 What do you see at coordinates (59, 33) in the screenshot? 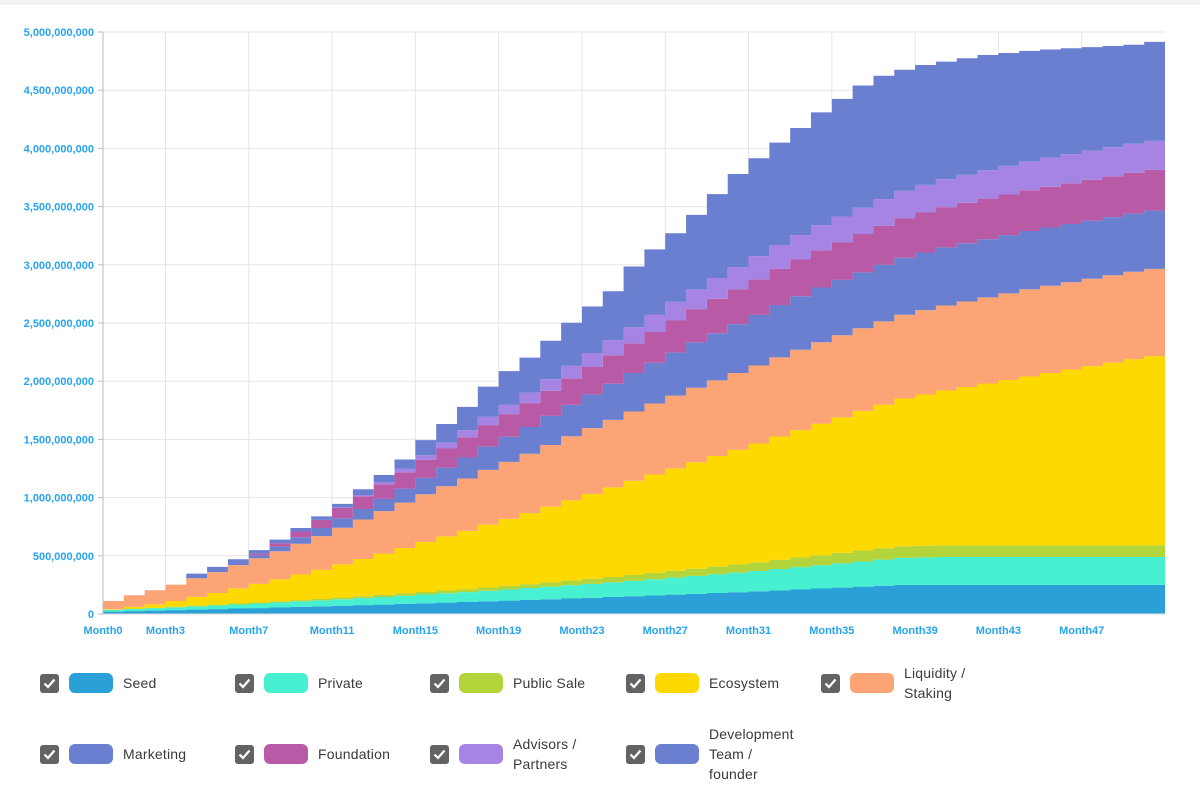
I see `y-tick-label: 5,000,000,000` at bounding box center [59, 33].